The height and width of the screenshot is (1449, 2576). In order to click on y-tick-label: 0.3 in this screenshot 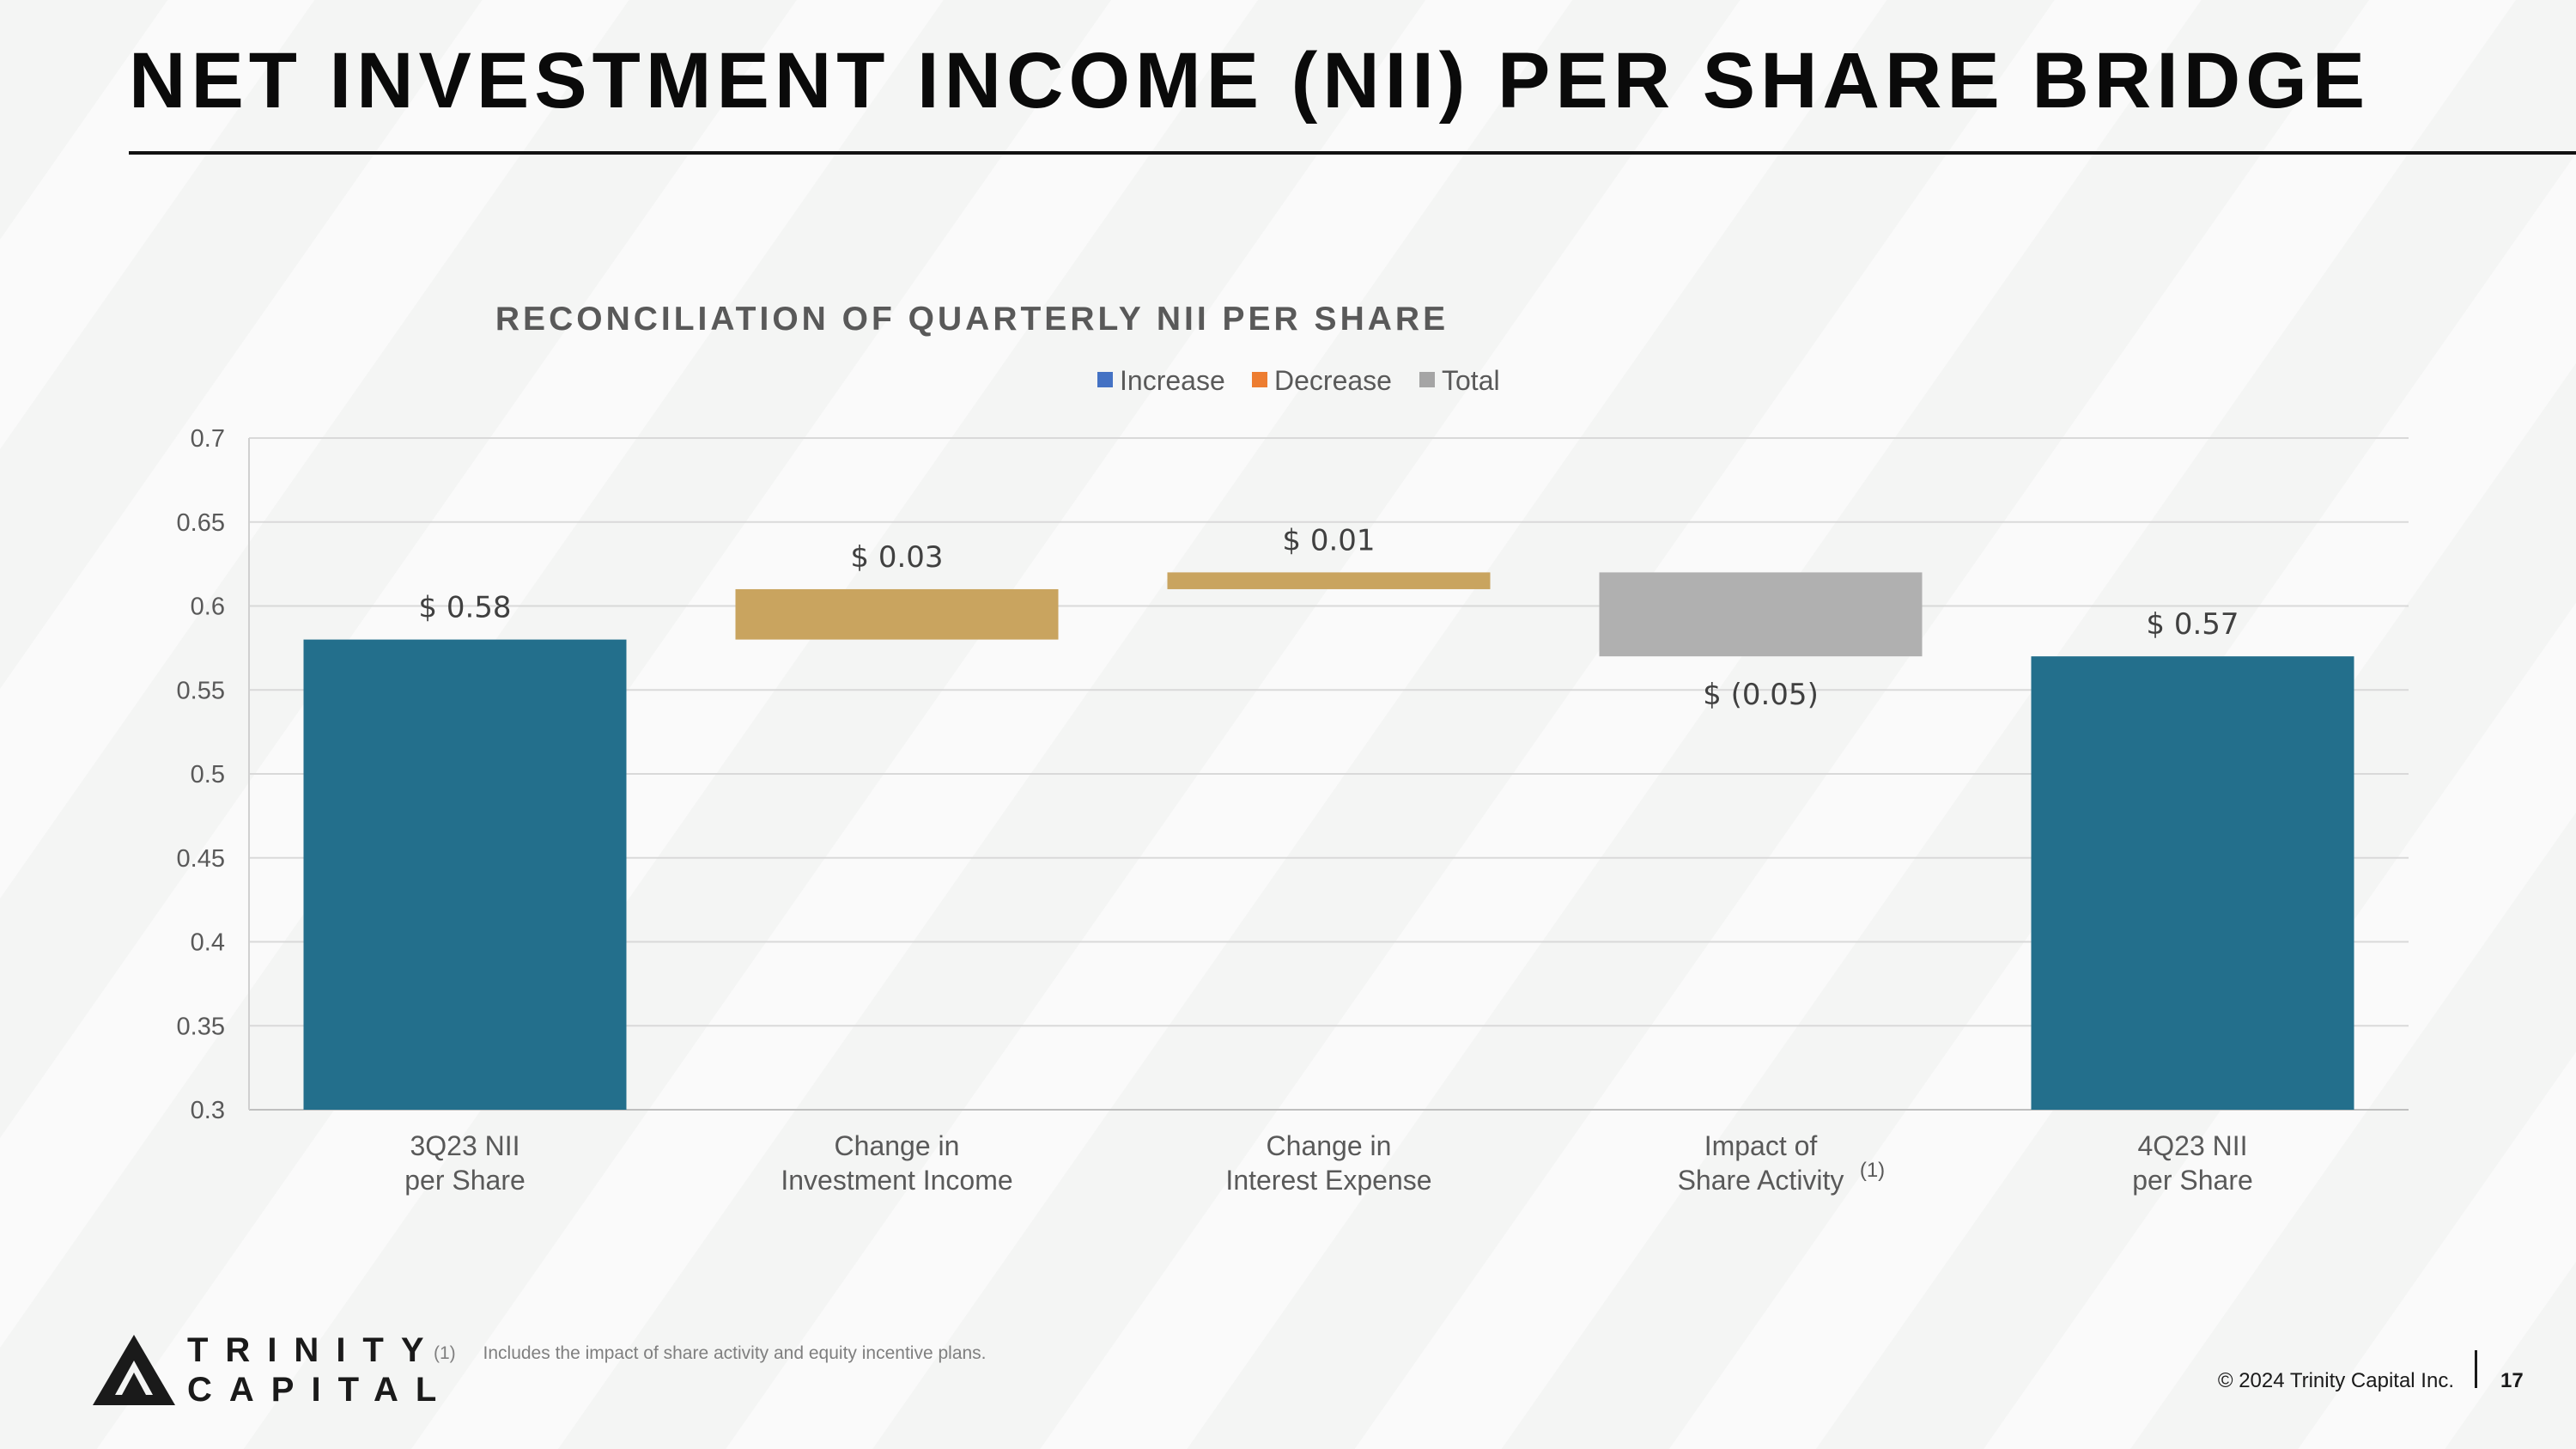, I will do `click(208, 1110)`.